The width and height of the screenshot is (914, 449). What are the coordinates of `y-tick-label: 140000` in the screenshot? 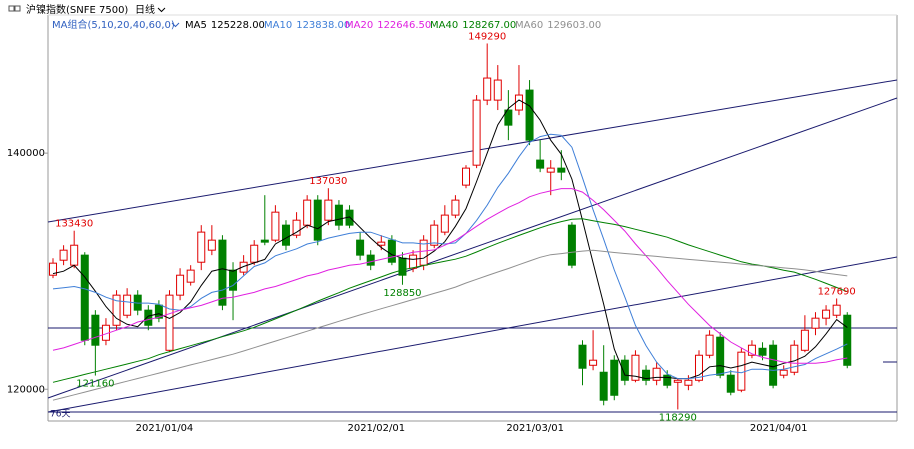 It's located at (26, 153).